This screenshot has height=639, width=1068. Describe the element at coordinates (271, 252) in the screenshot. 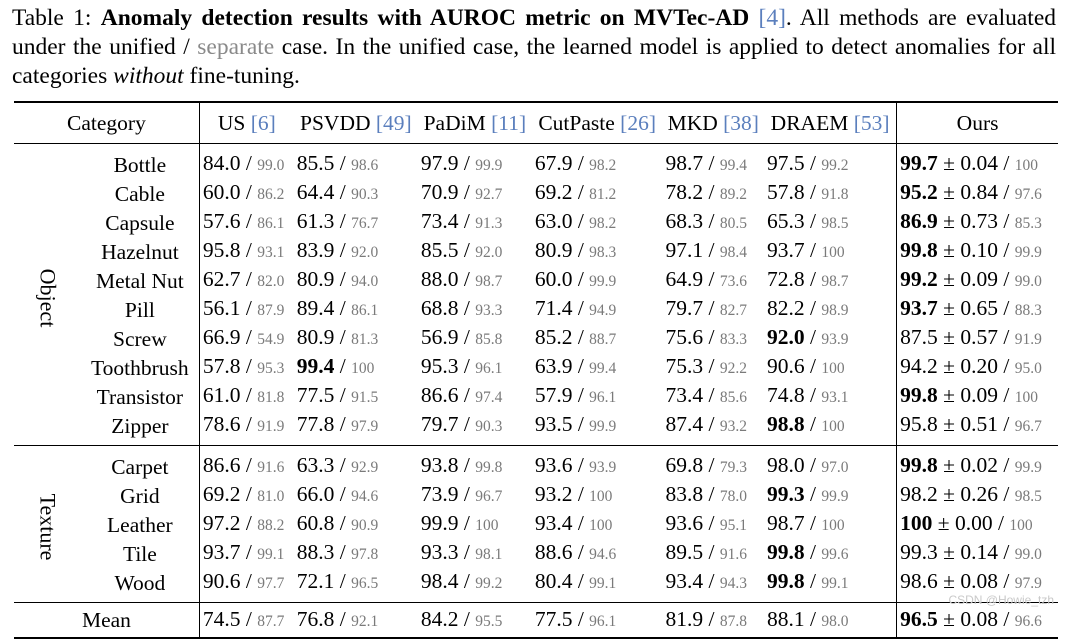

I see `separate-score: 93.1` at that location.